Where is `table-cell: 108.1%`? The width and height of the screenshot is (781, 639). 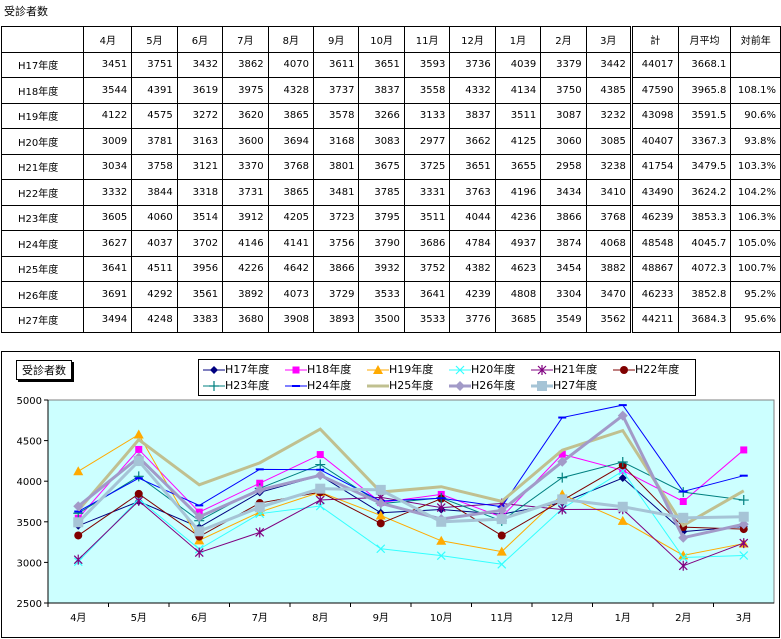
table-cell: 108.1% is located at coordinates (755, 90).